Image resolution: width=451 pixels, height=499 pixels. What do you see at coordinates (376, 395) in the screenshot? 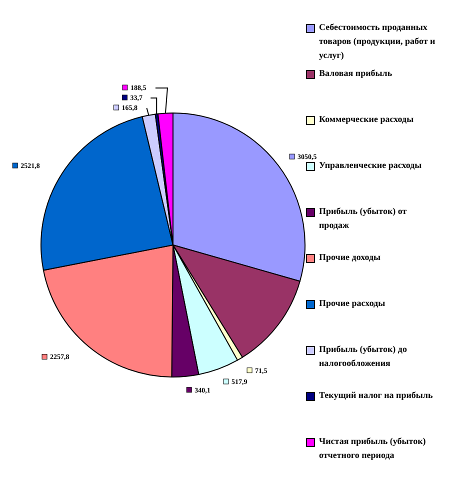
I see `legend-label: Текущий налог на прибыль` at bounding box center [376, 395].